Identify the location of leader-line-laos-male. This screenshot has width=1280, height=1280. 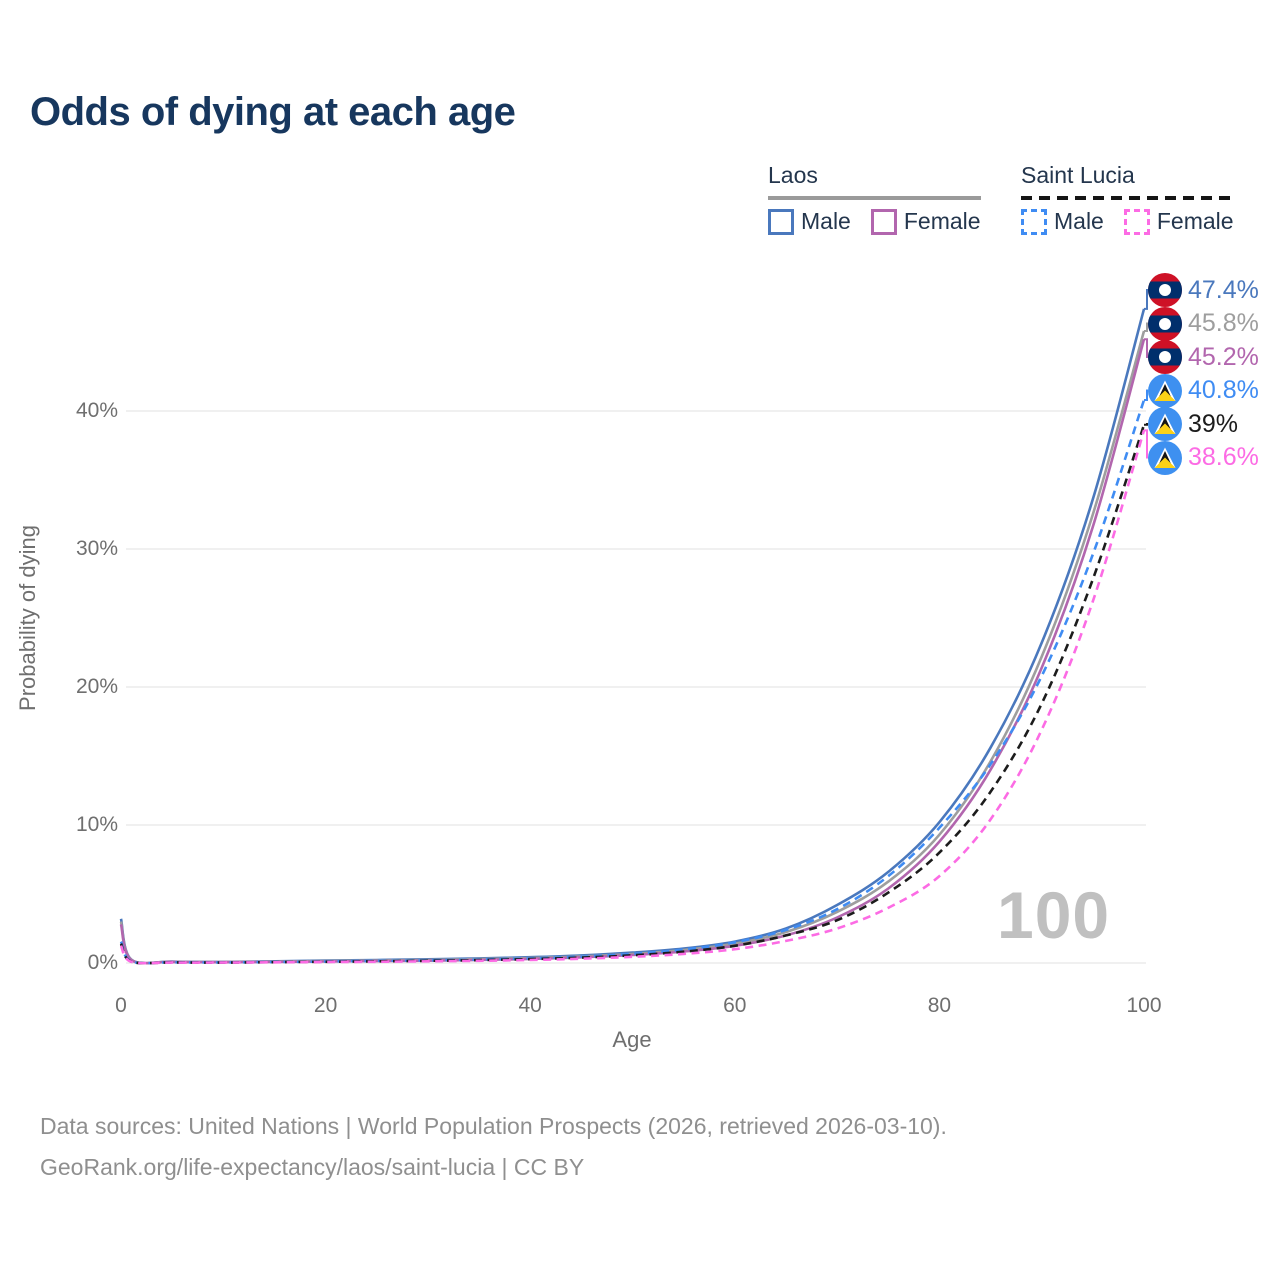
(1146, 299).